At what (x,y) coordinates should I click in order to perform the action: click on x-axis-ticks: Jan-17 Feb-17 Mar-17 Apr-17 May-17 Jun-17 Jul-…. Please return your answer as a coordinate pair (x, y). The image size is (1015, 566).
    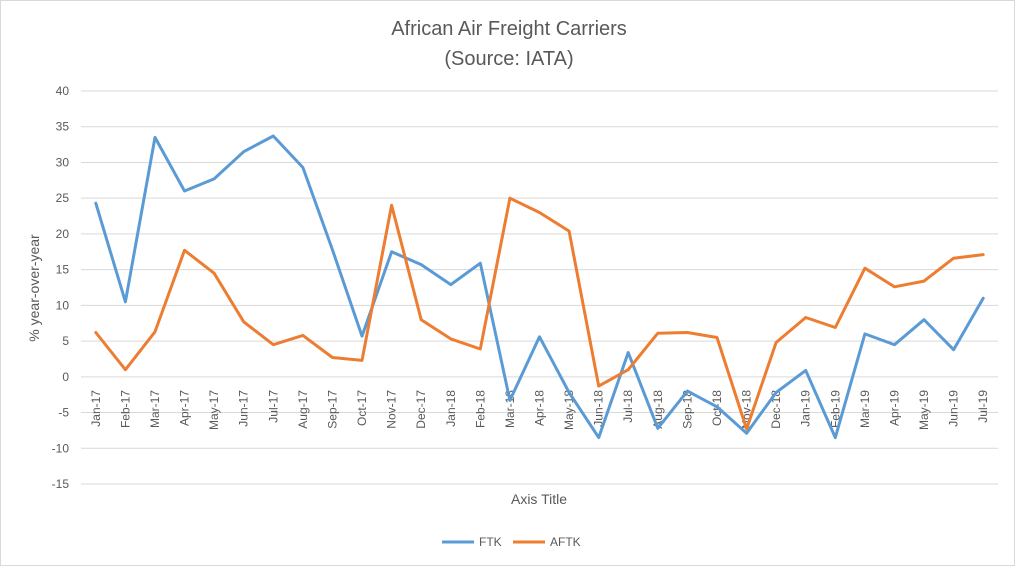
    Looking at the image, I should click on (539, 410).